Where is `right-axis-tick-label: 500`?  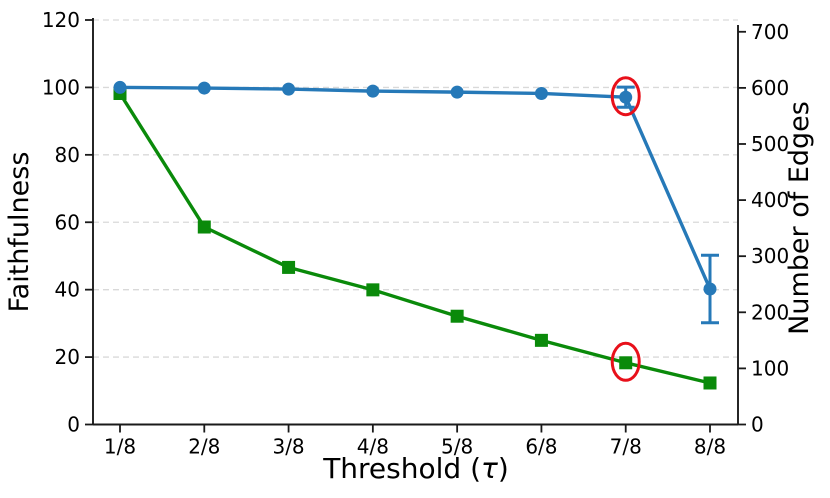
right-axis-tick-label: 500 is located at coordinates (770, 144).